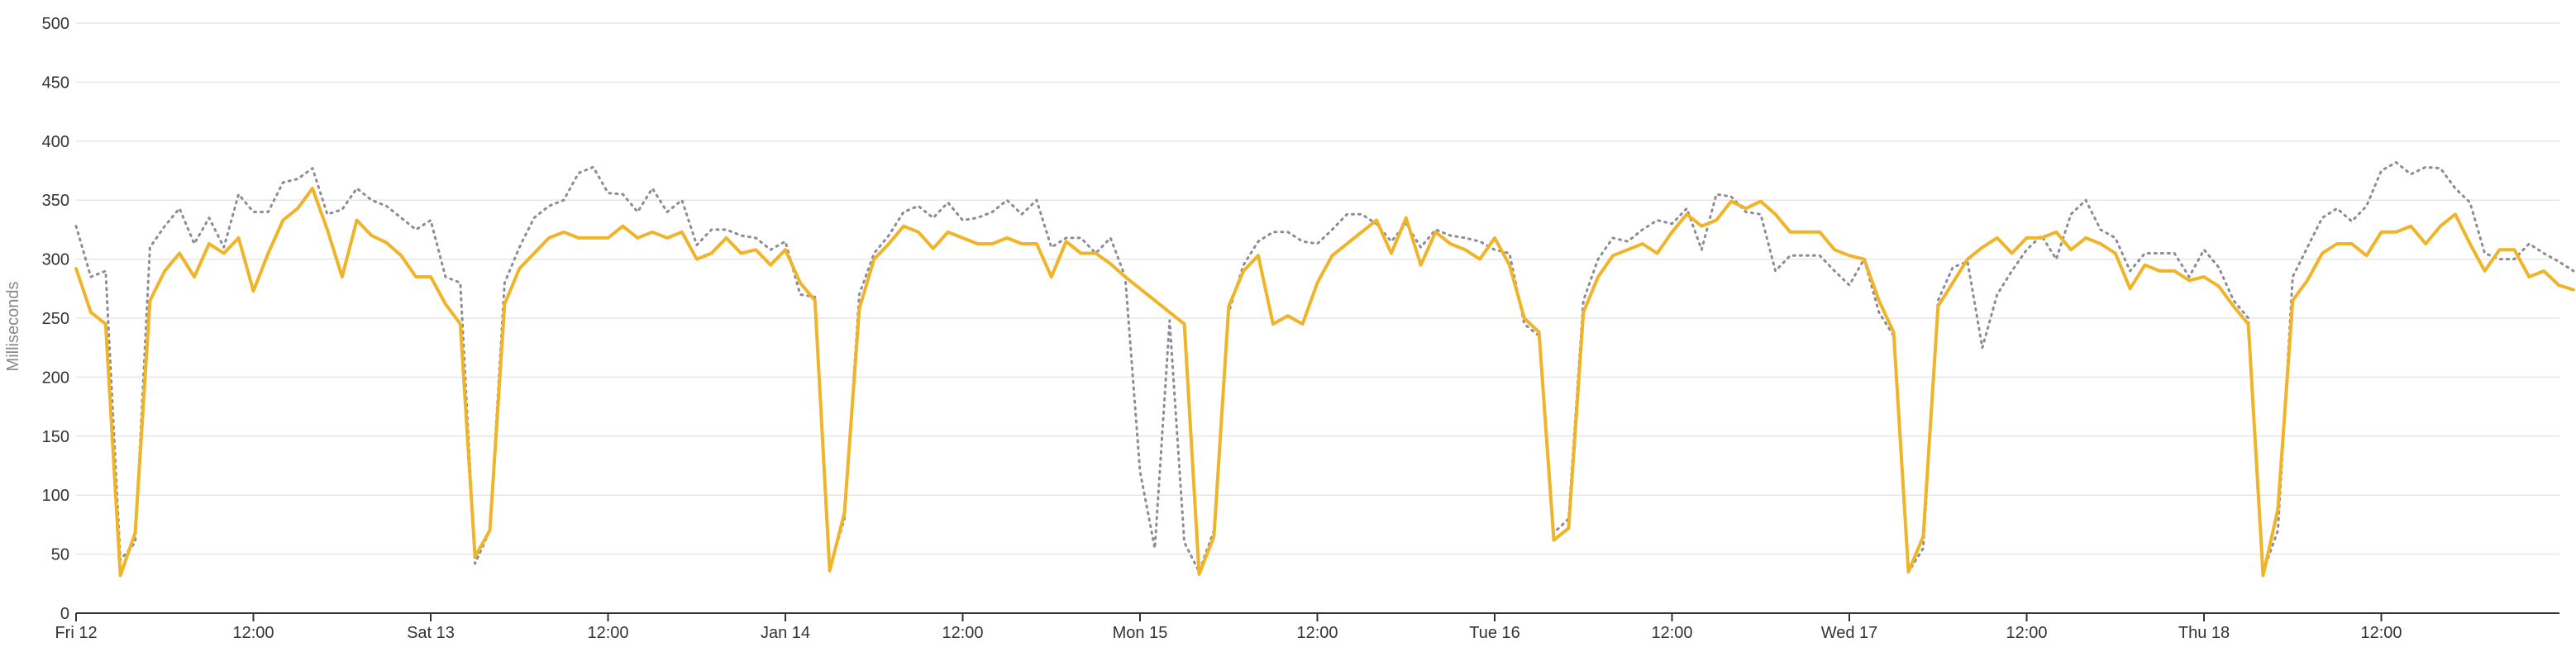 The height and width of the screenshot is (652, 2576). I want to click on y-tick-label: 350, so click(55, 201).